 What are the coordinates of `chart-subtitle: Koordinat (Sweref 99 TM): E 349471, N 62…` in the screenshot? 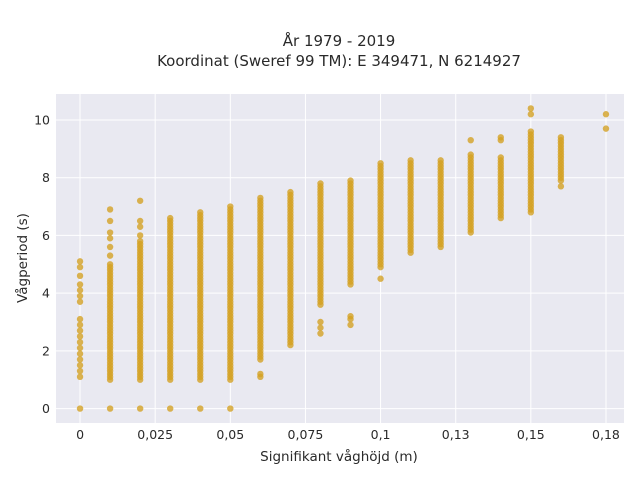 It's located at (339, 61).